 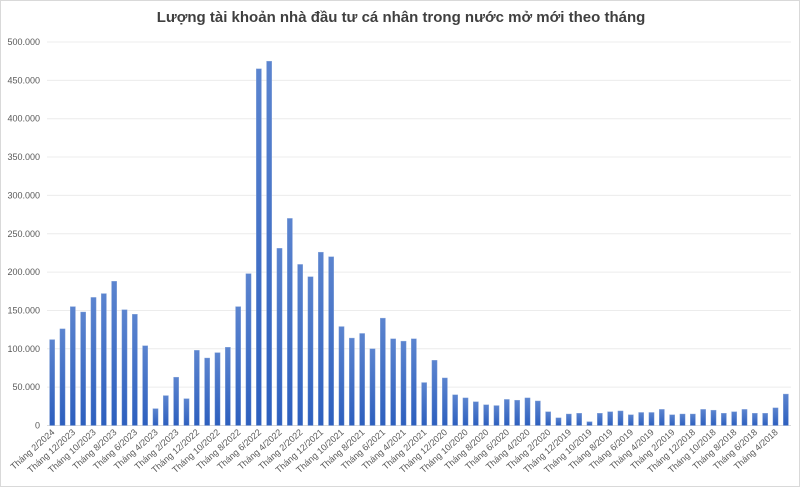 What do you see at coordinates (37, 426) in the screenshot?
I see `y-tick-label: 0` at bounding box center [37, 426].